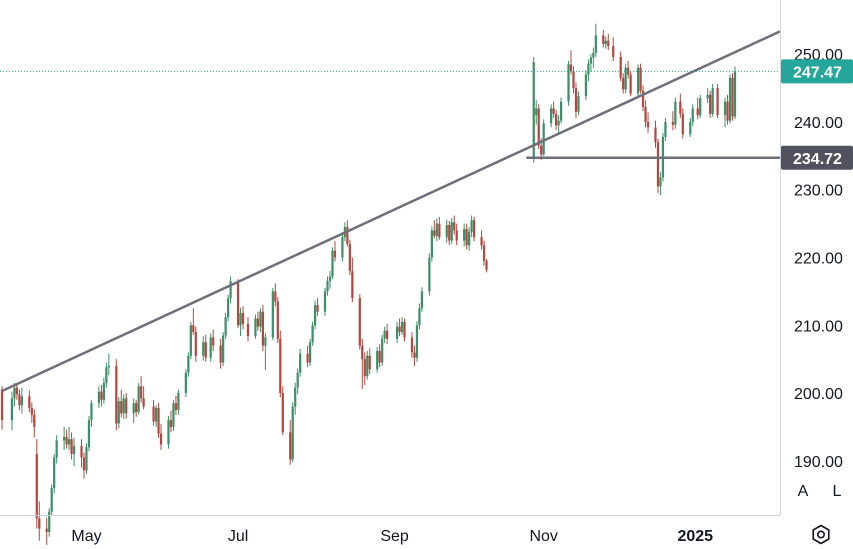 The width and height of the screenshot is (853, 549). I want to click on last-price-label-background, so click(817, 71).